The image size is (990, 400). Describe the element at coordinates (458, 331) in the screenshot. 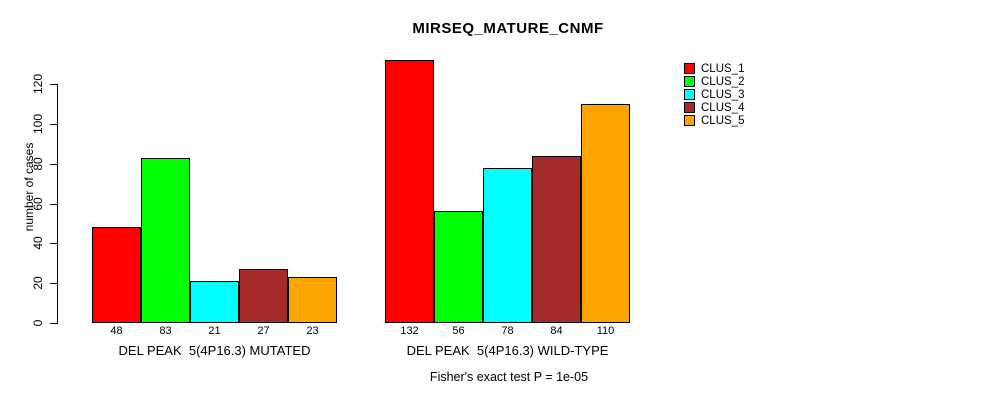

I see `bar-value-label: 56` at that location.